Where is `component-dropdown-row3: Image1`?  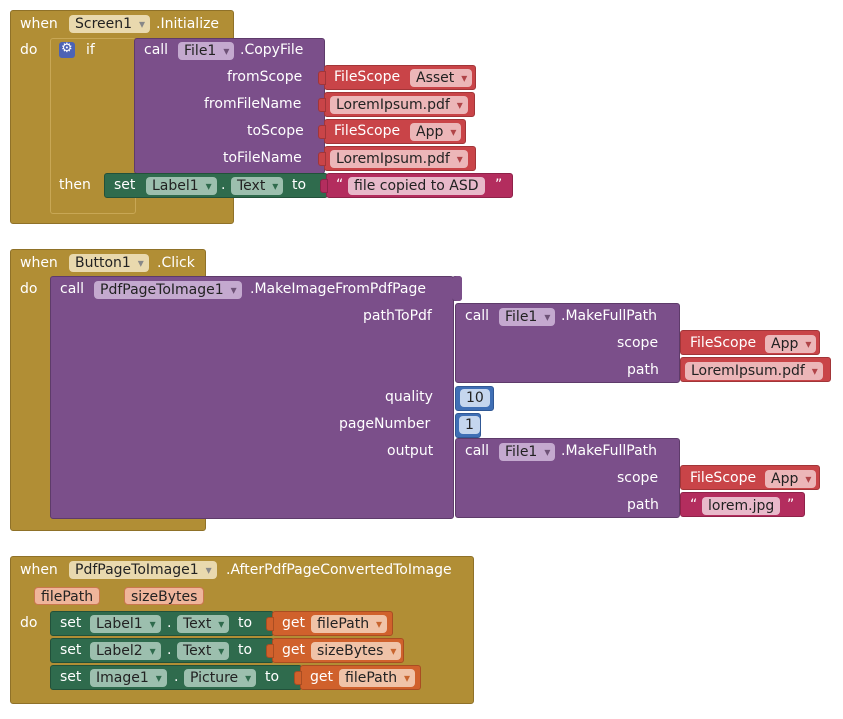 component-dropdown-row3: Image1 is located at coordinates (128, 678).